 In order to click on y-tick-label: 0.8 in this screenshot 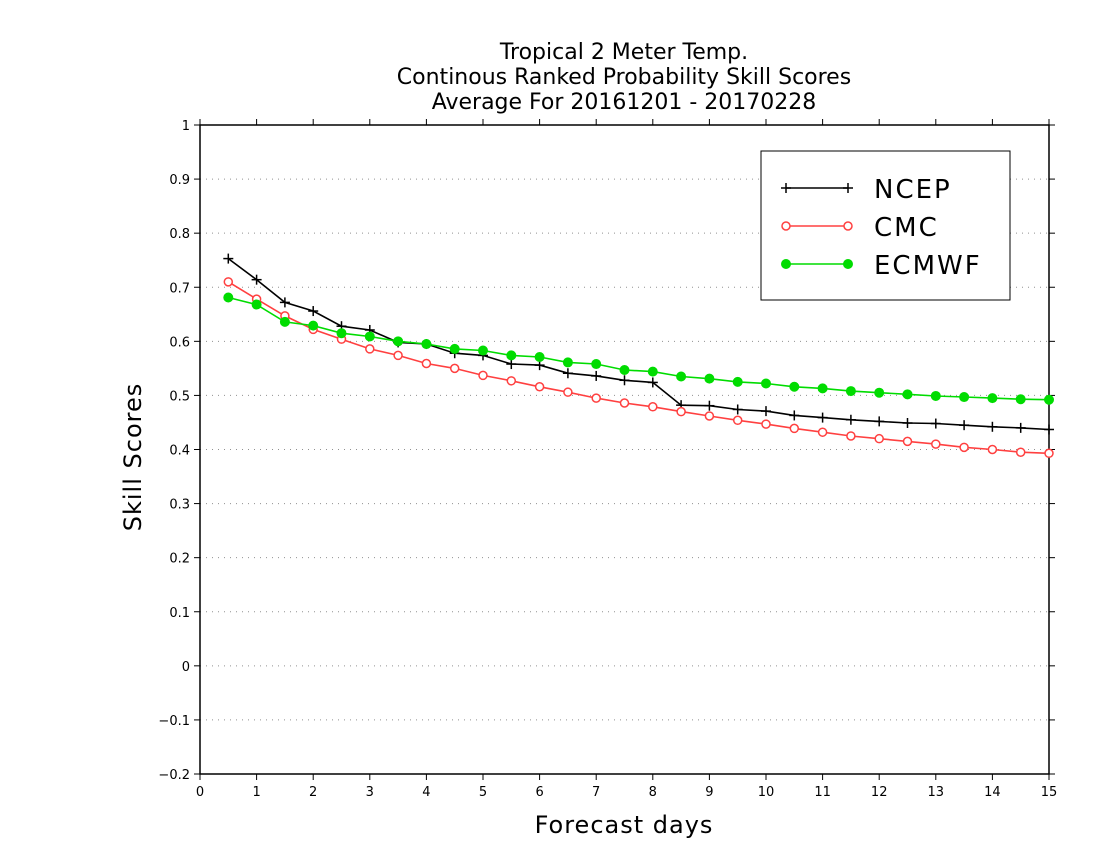, I will do `click(179, 234)`.